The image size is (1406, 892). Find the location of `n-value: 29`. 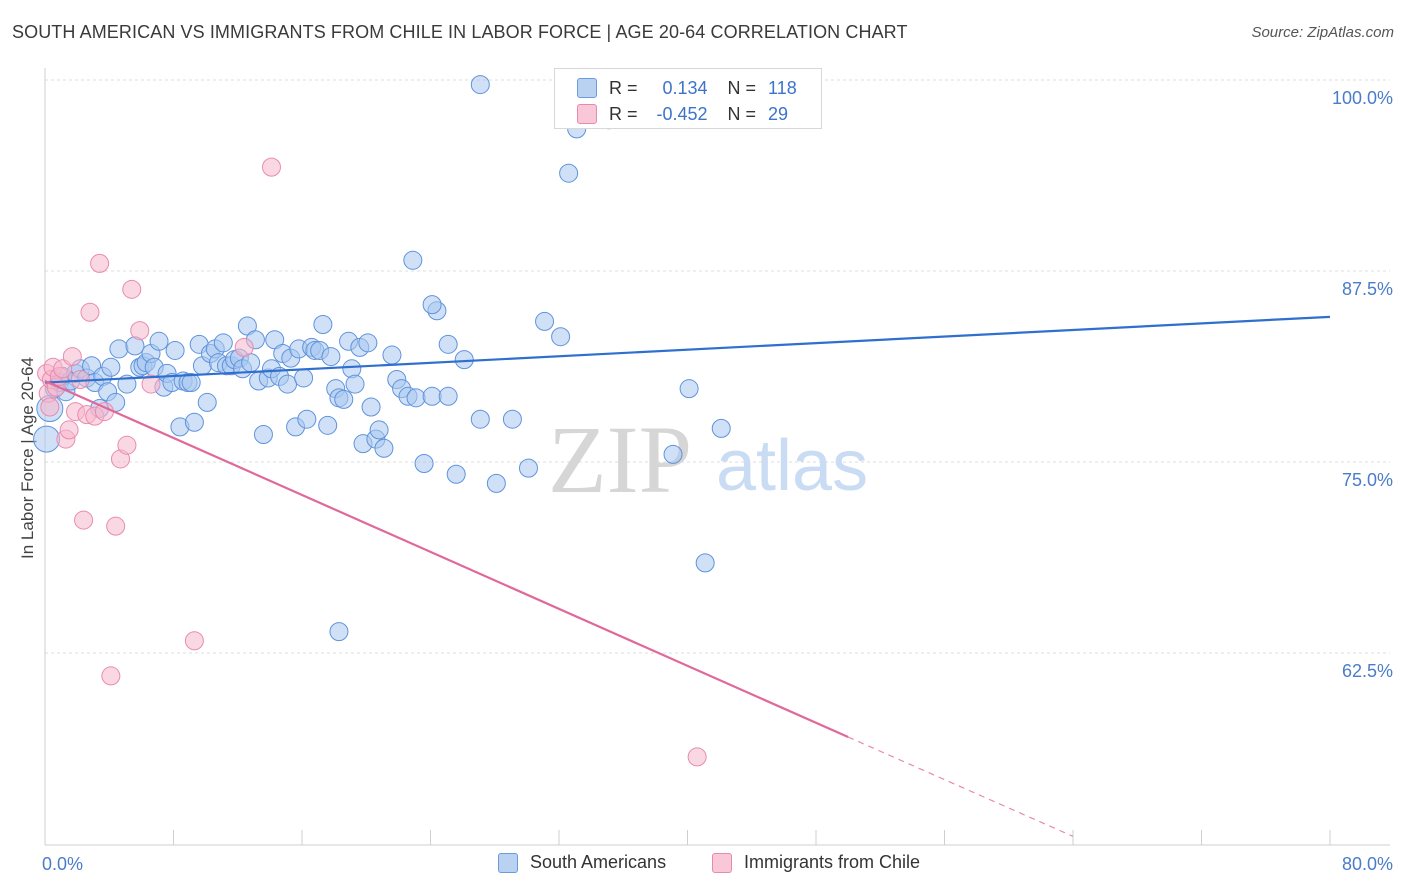

n-value: 29 is located at coordinates (778, 113).